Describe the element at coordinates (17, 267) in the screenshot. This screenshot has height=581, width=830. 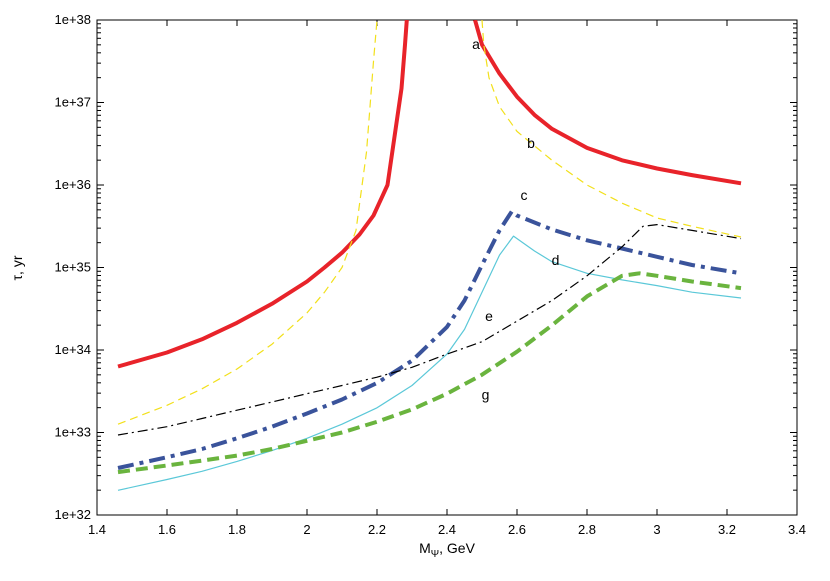
I see `y-axis-title: τ, yr` at that location.